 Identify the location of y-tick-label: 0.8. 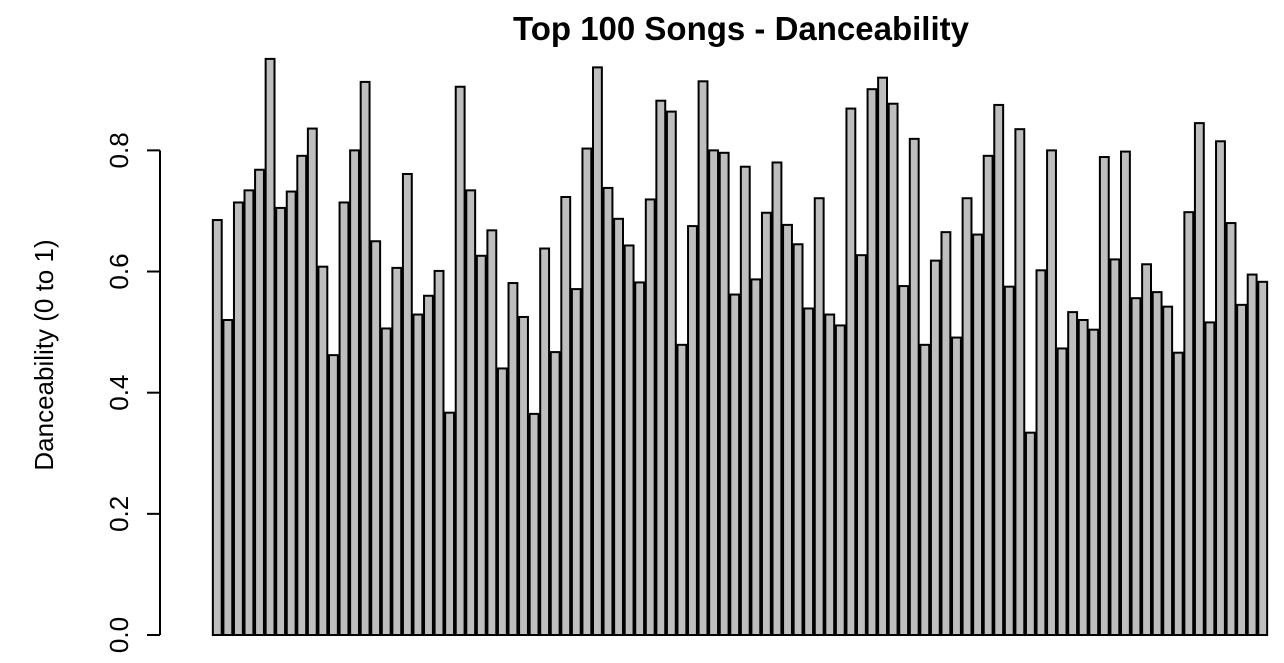
(119, 150).